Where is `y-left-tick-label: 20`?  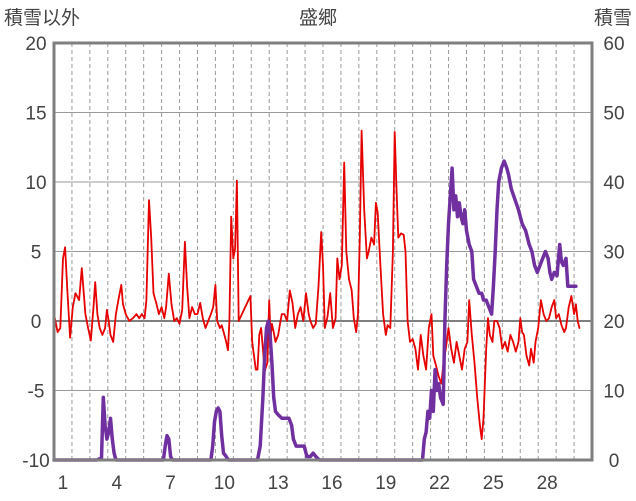 y-left-tick-label: 20 is located at coordinates (35, 44).